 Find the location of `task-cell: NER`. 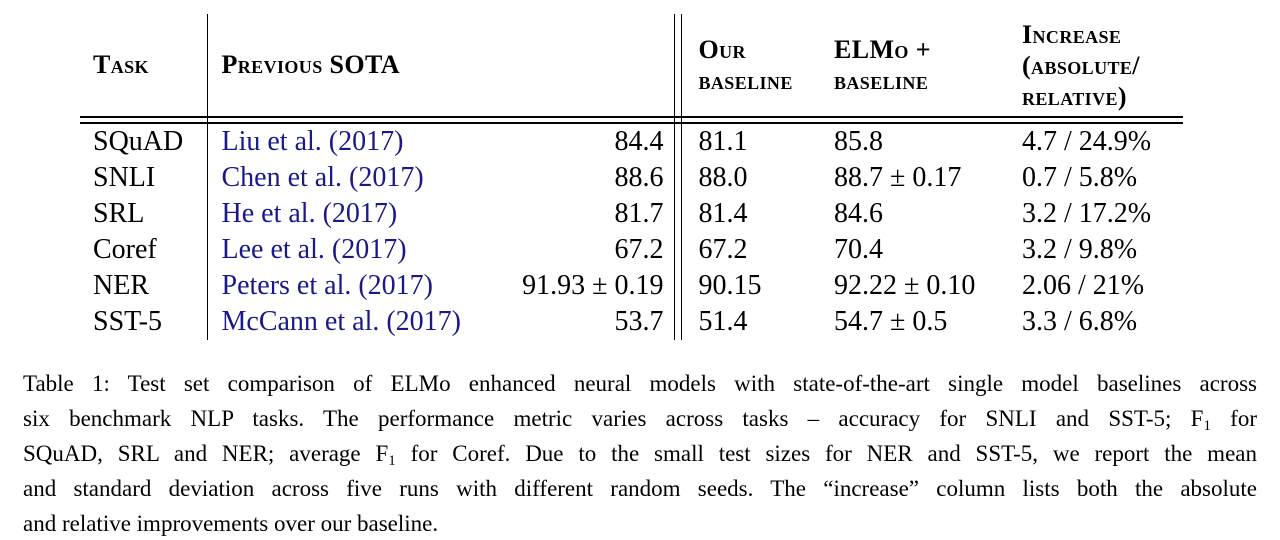

task-cell: NER is located at coordinates (144, 286).